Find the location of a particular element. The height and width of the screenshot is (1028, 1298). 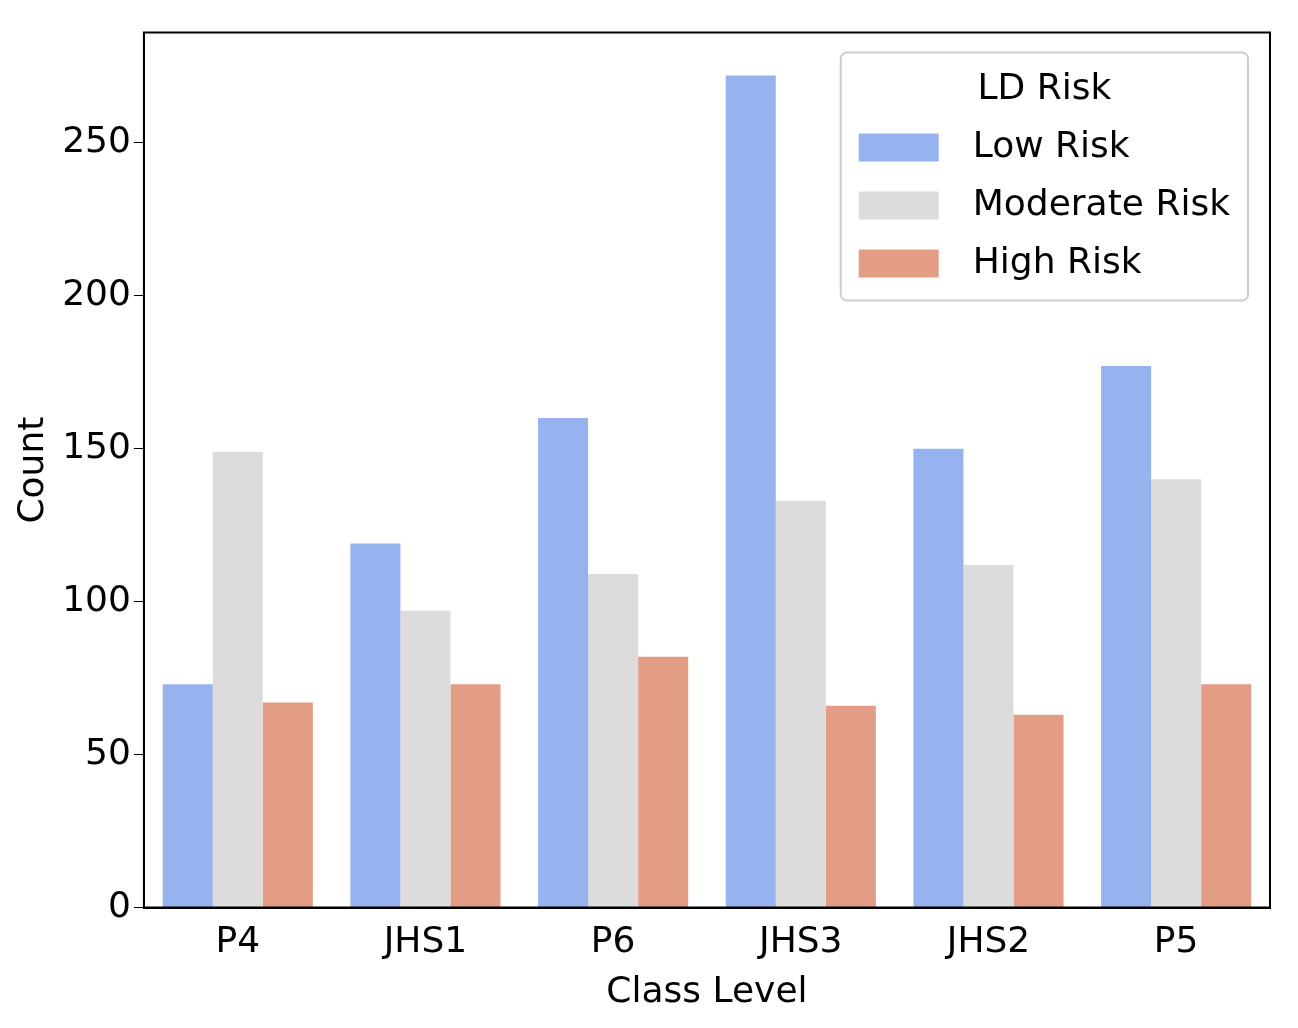

y-tick-label: 150 is located at coordinates (96, 446).